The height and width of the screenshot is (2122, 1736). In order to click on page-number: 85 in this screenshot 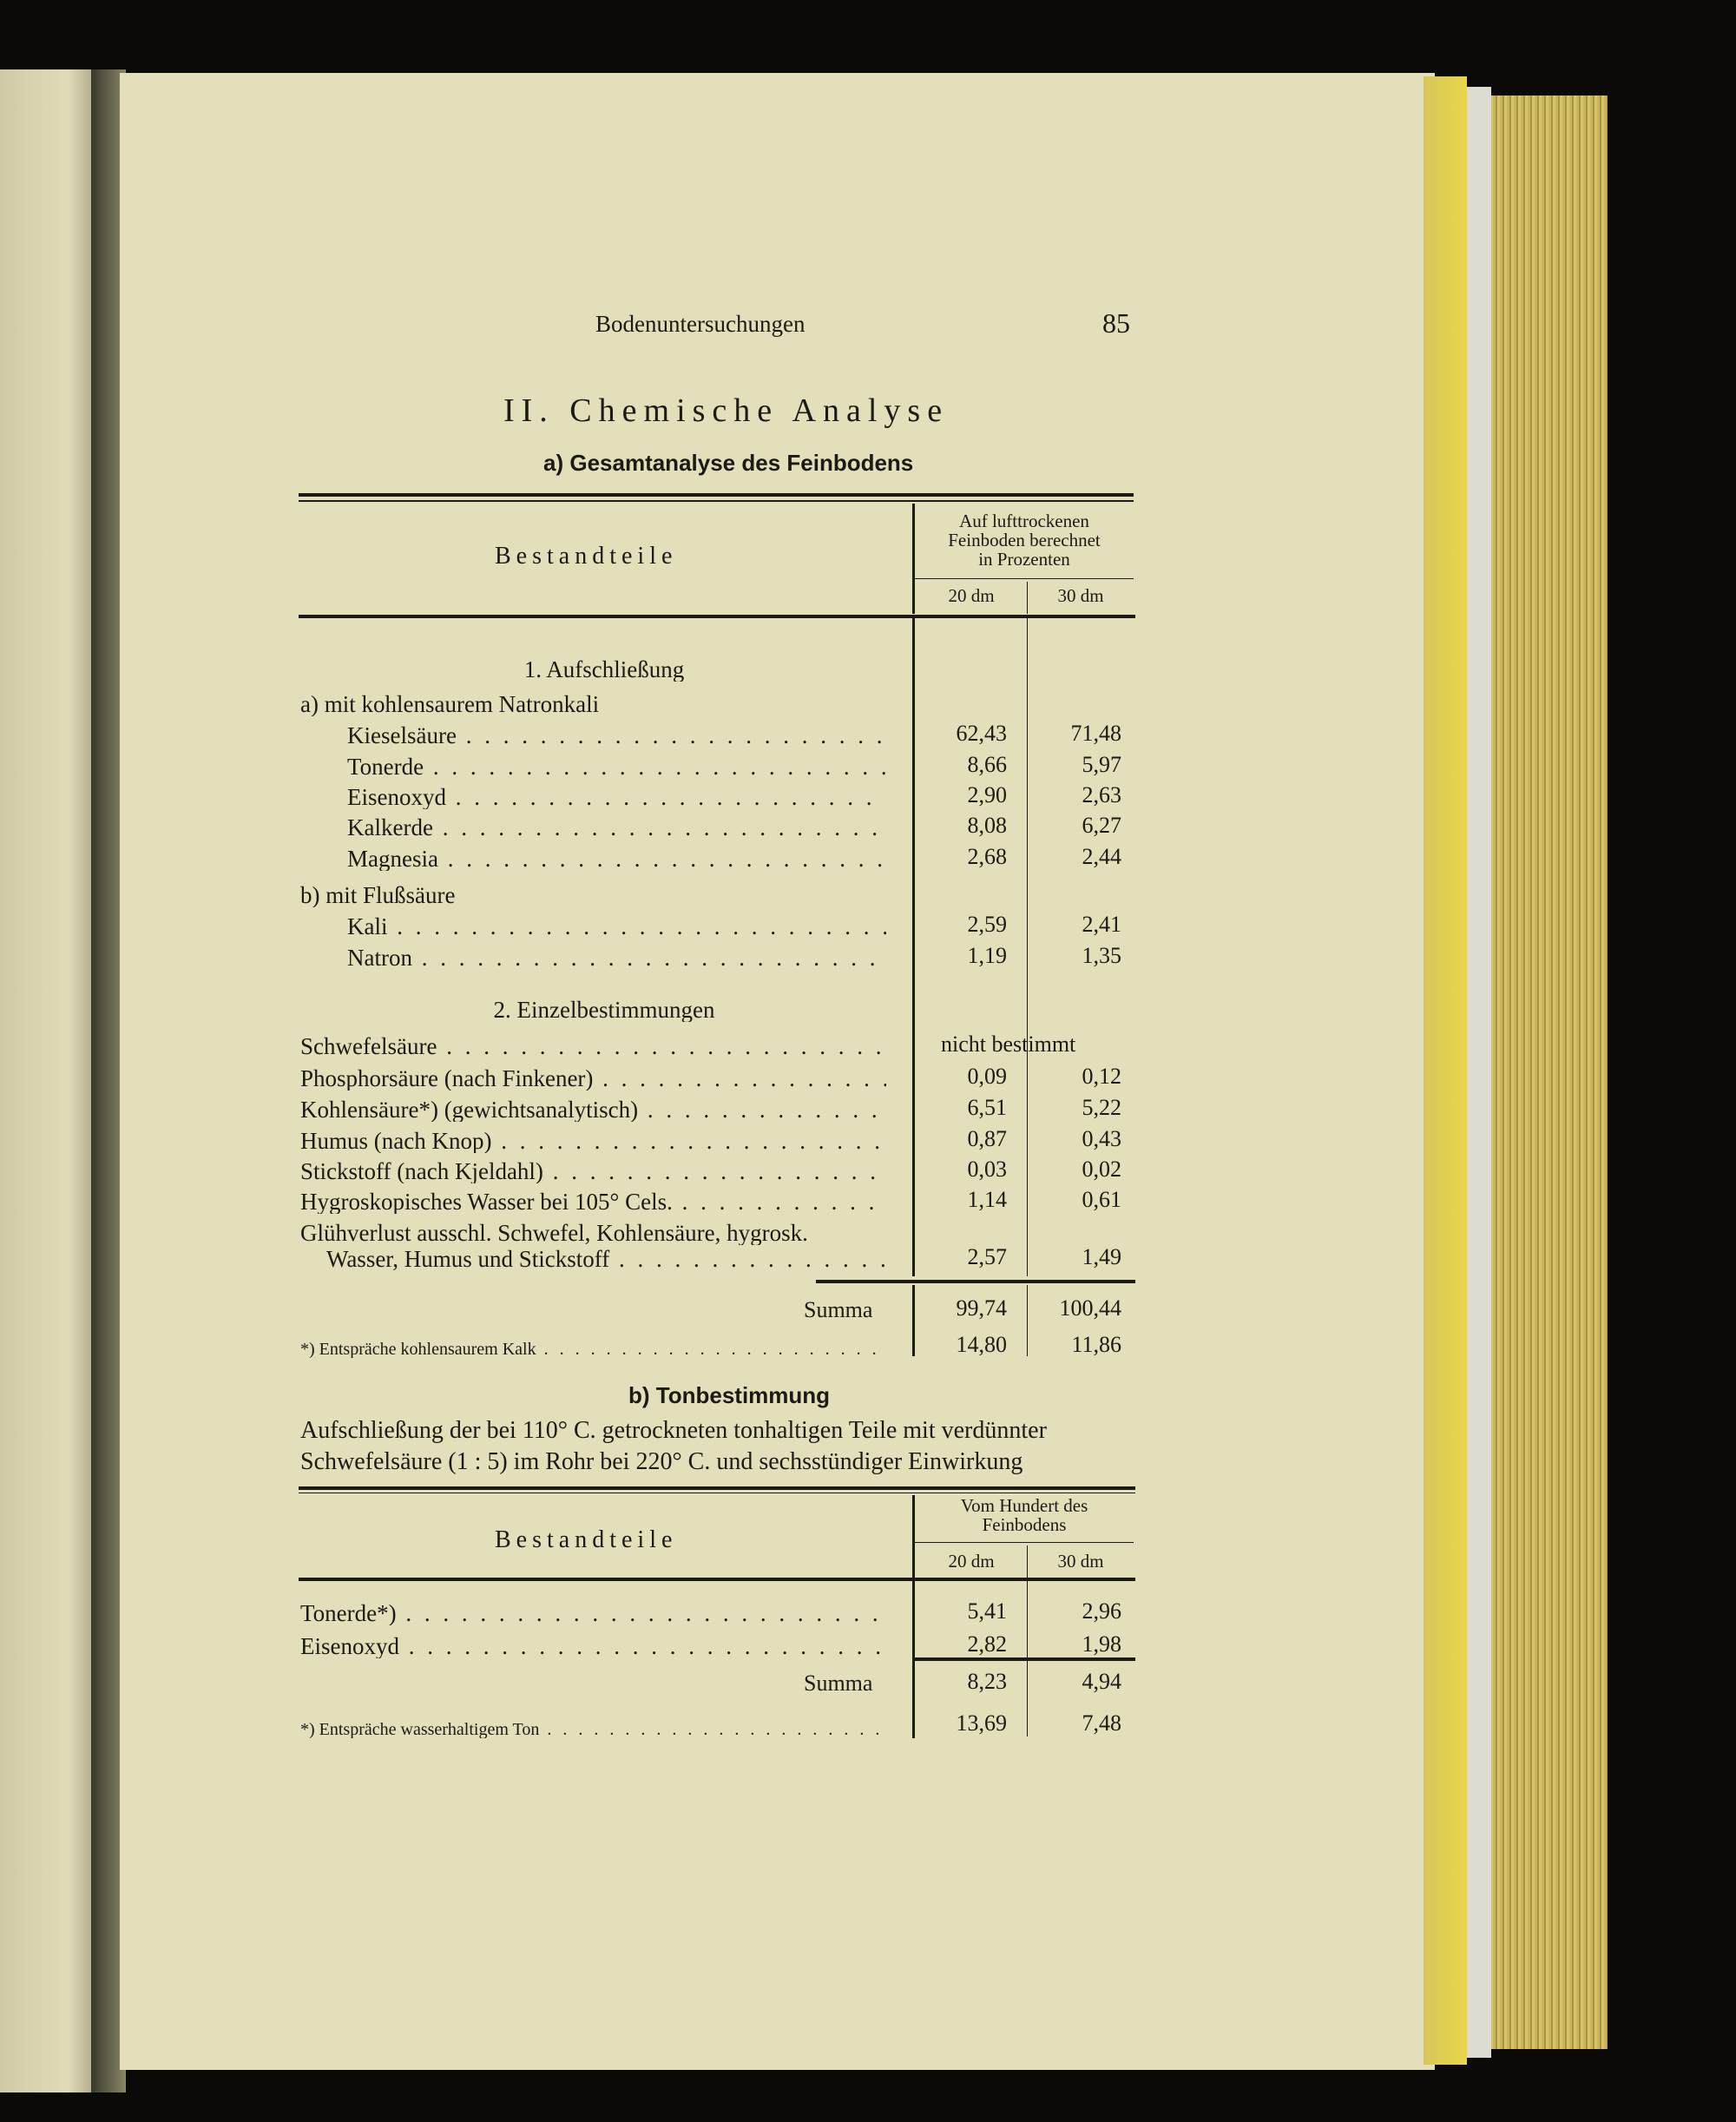, I will do `click(1116, 323)`.